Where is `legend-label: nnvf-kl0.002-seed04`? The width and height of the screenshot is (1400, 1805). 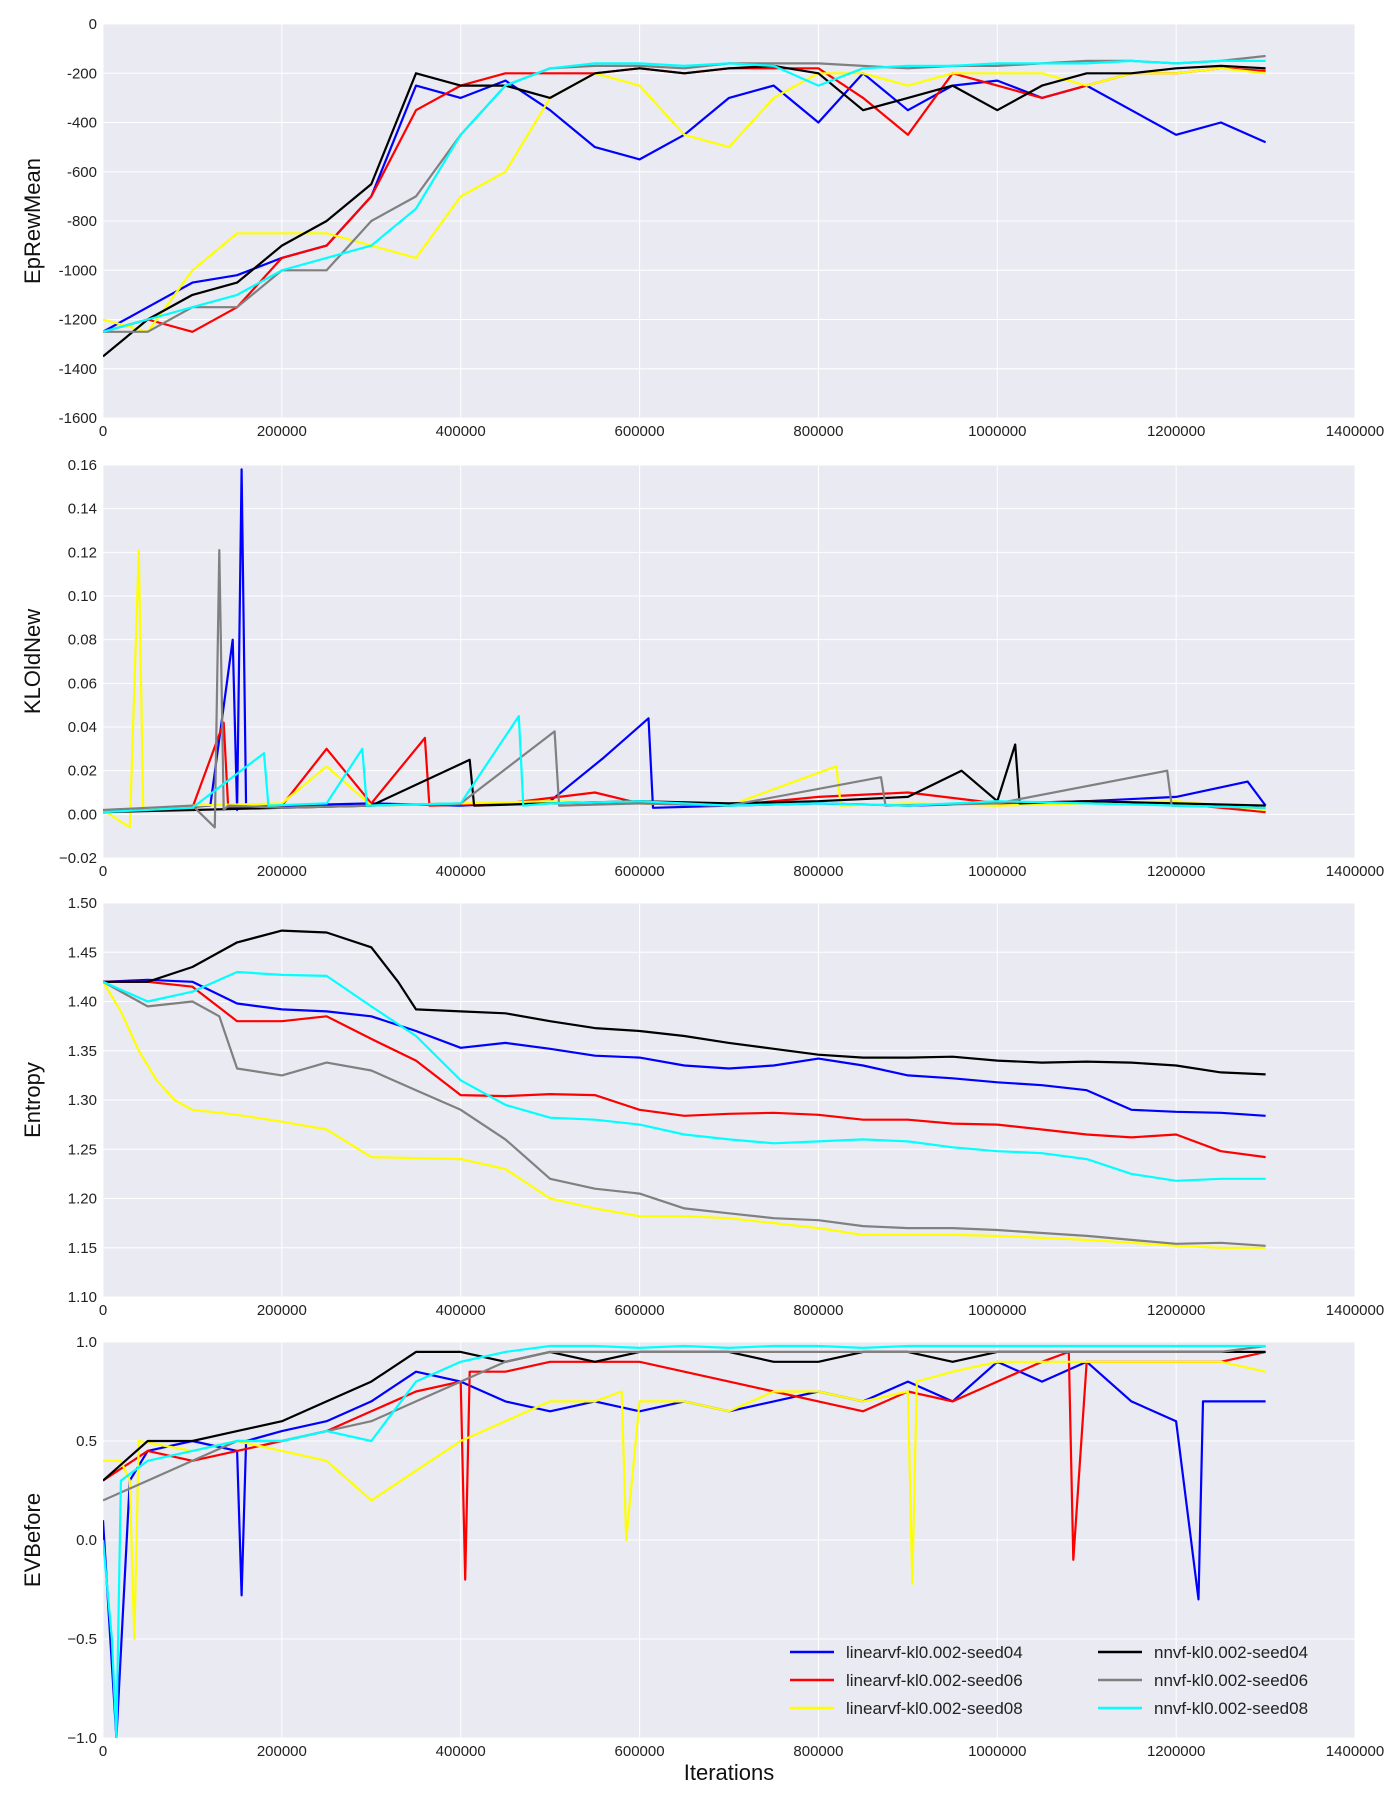
legend-label: nnvf-kl0.002-seed04 is located at coordinates (1231, 1652).